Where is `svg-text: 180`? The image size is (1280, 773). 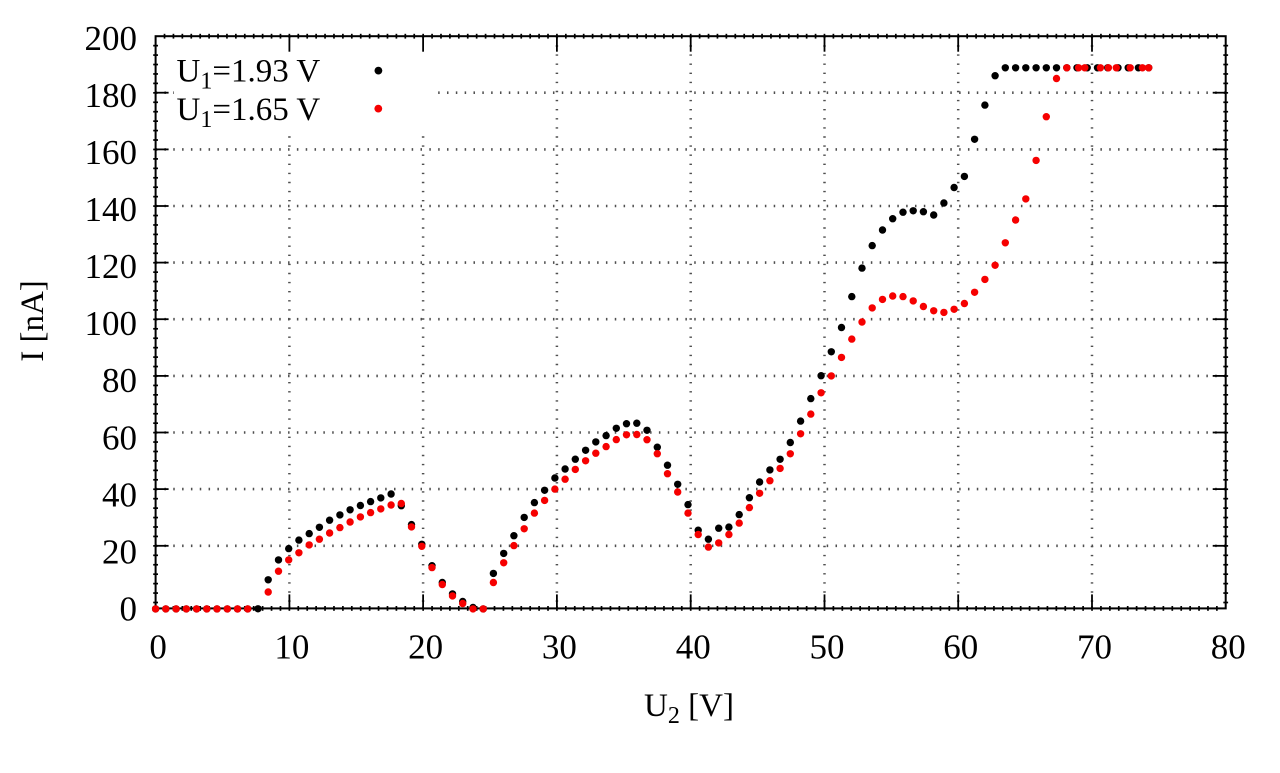
svg-text: 180 is located at coordinates (111, 95).